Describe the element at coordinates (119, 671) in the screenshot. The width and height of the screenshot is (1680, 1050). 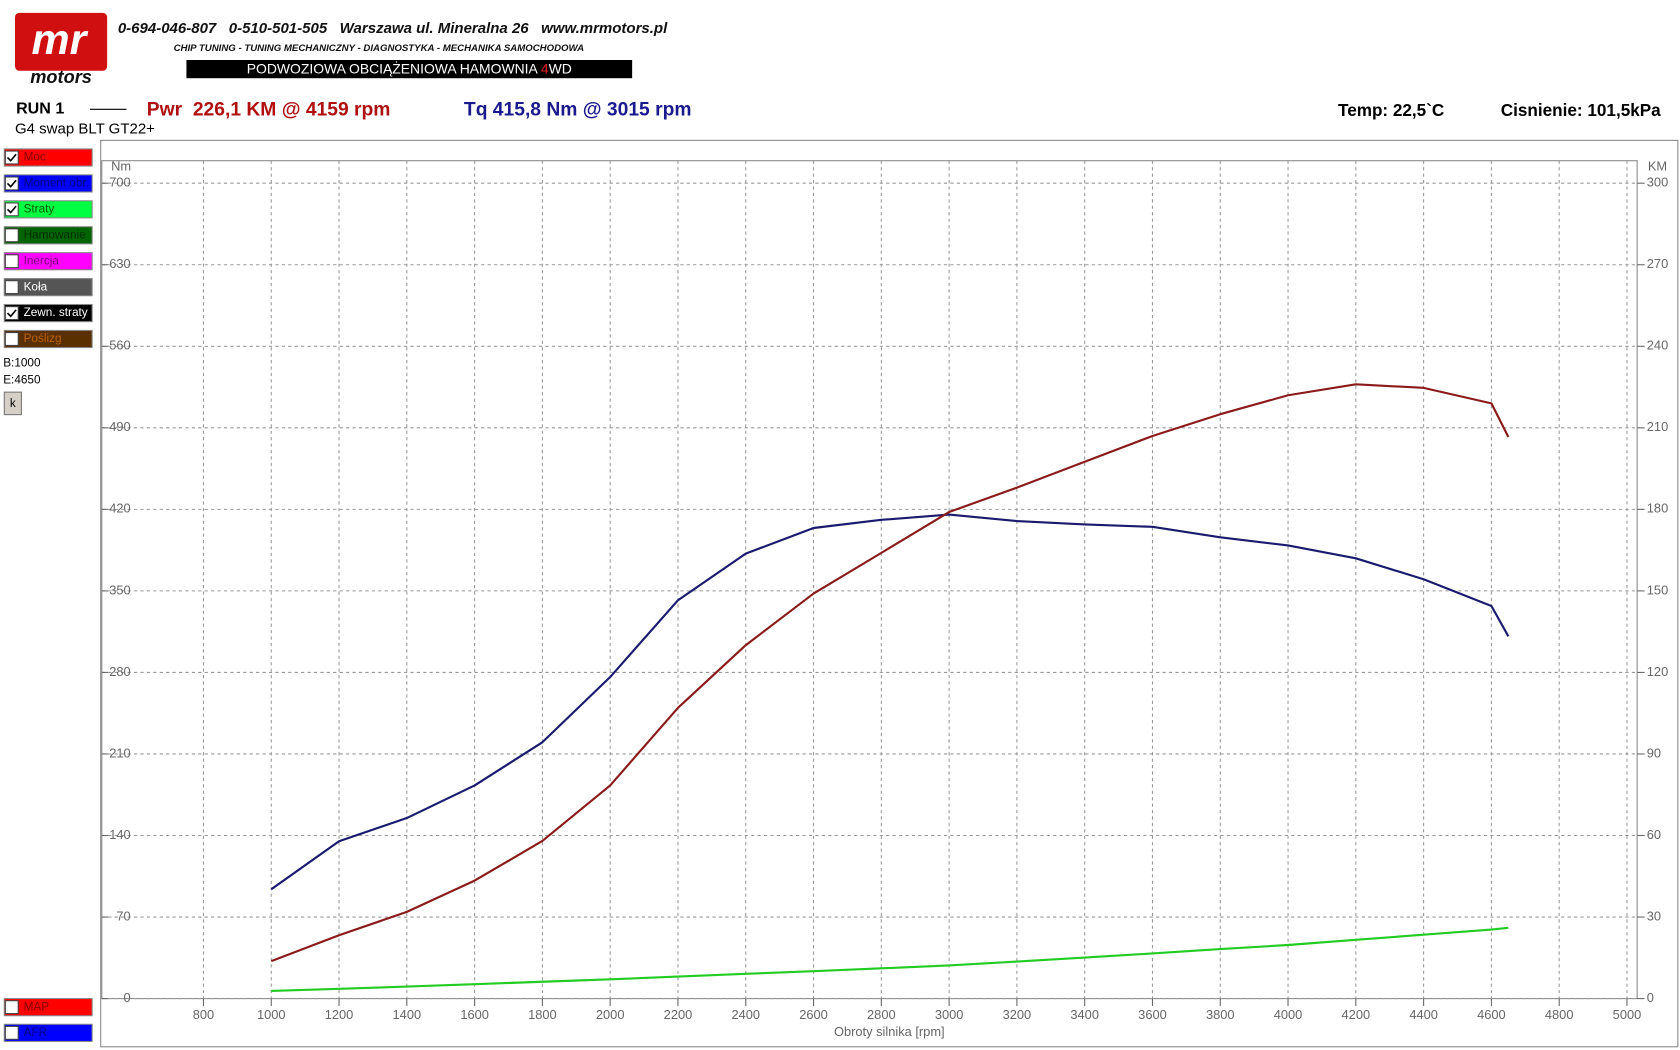
I see `y-tick-label: 280` at that location.